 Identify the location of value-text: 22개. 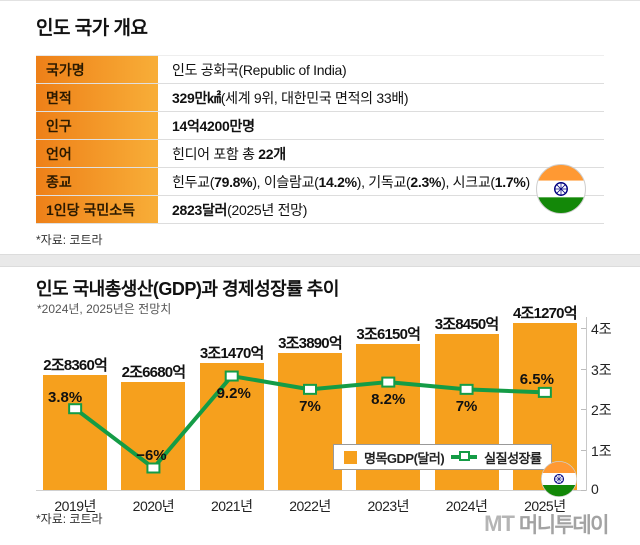
(272, 153).